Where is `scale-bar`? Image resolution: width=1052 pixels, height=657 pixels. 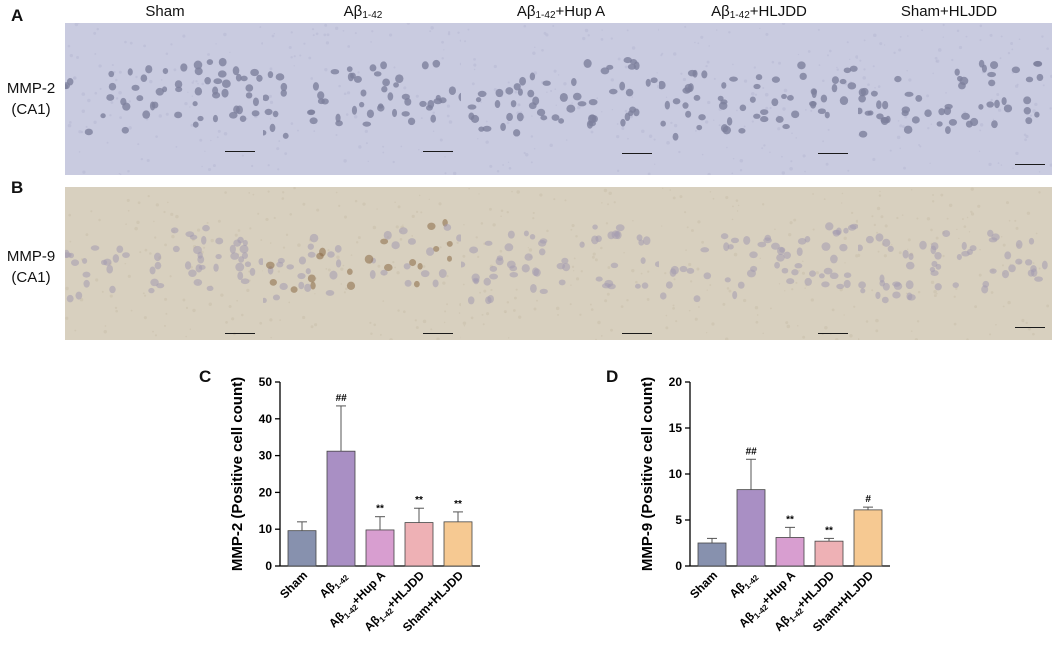
scale-bar is located at coordinates (1030, 164).